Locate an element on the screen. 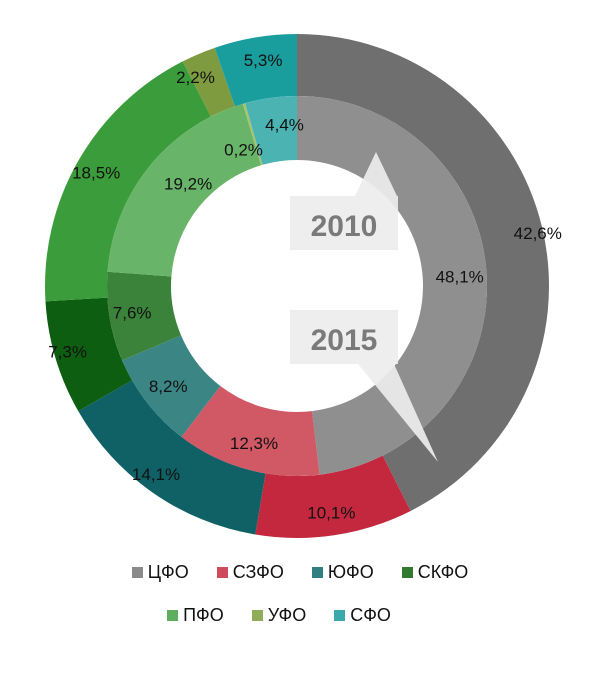 This screenshot has width=590, height=688. legend-label: ЦФО is located at coordinates (168, 572).